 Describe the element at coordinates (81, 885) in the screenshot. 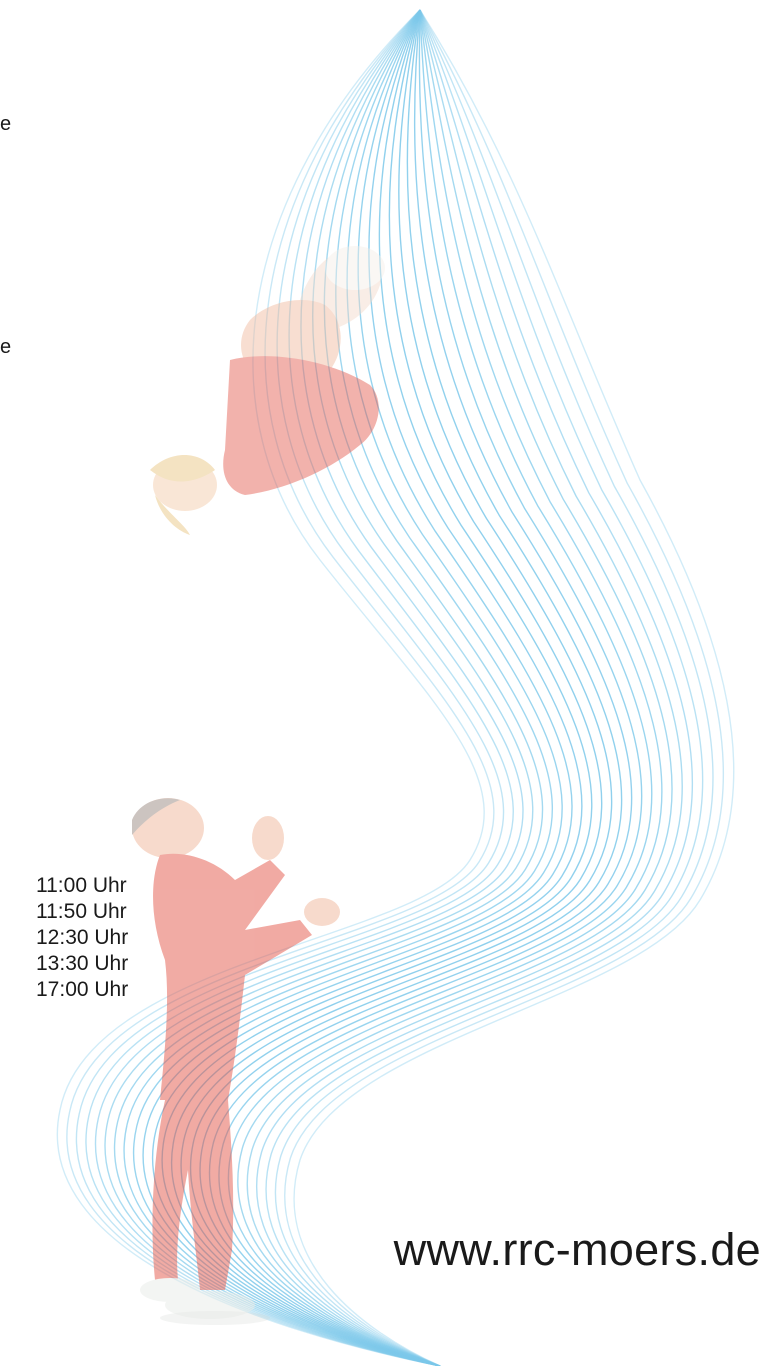

I see `schedule-time: 11:00 Uhr` at that location.